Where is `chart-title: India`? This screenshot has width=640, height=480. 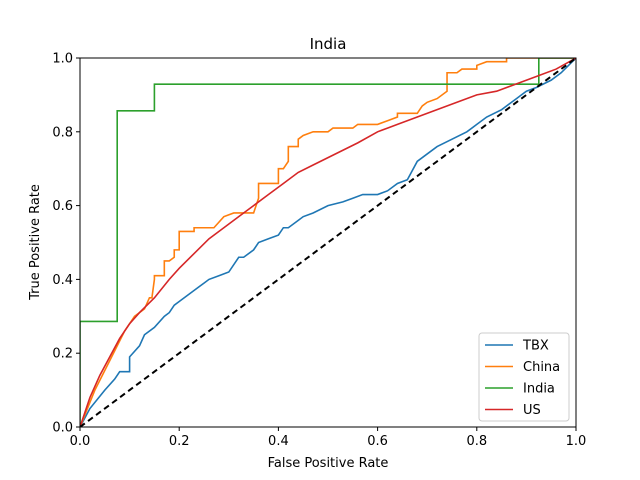 chart-title: India is located at coordinates (328, 44).